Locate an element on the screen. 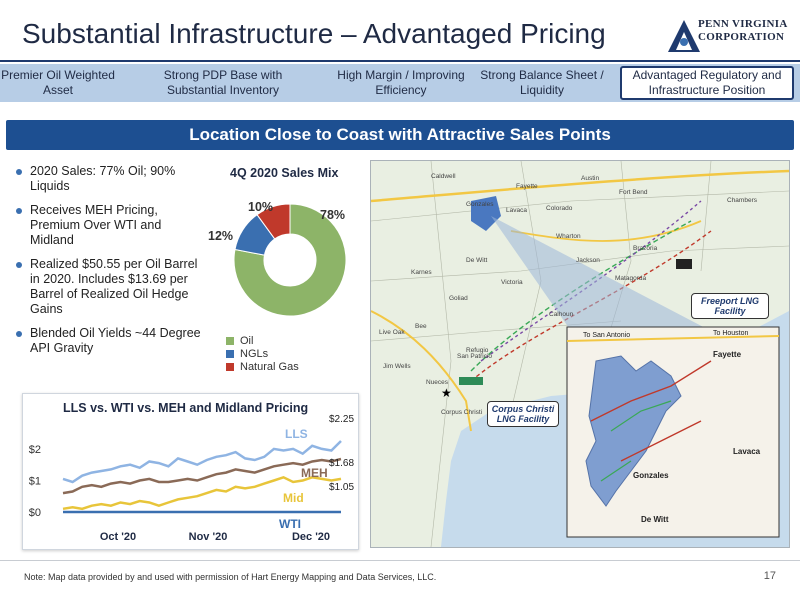 This screenshot has height=600, width=800. inset-acreage is located at coordinates (633, 431).